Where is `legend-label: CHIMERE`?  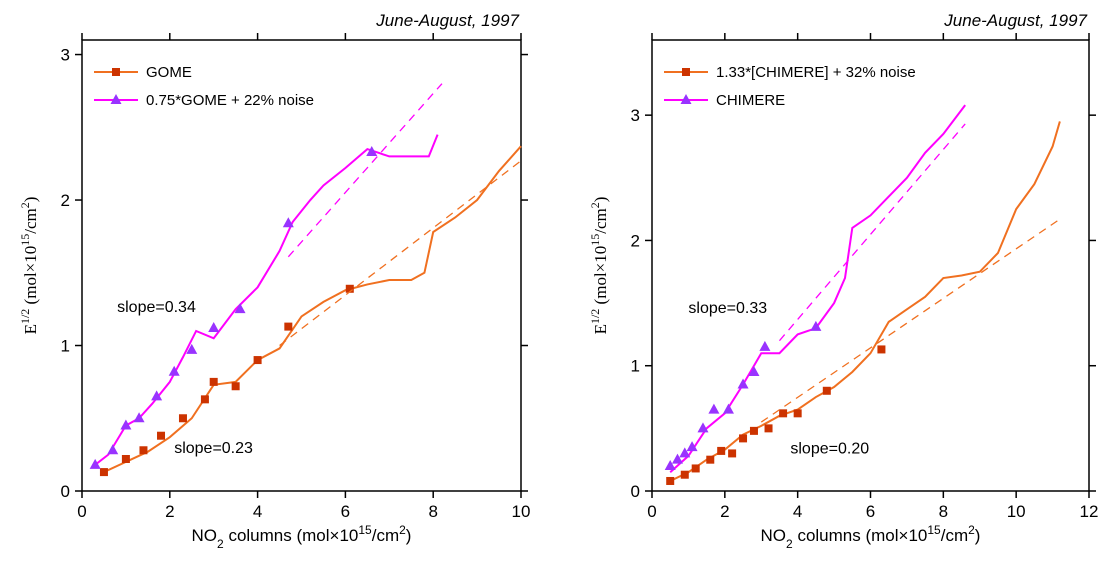
legend-label: CHIMERE is located at coordinates (750, 100).